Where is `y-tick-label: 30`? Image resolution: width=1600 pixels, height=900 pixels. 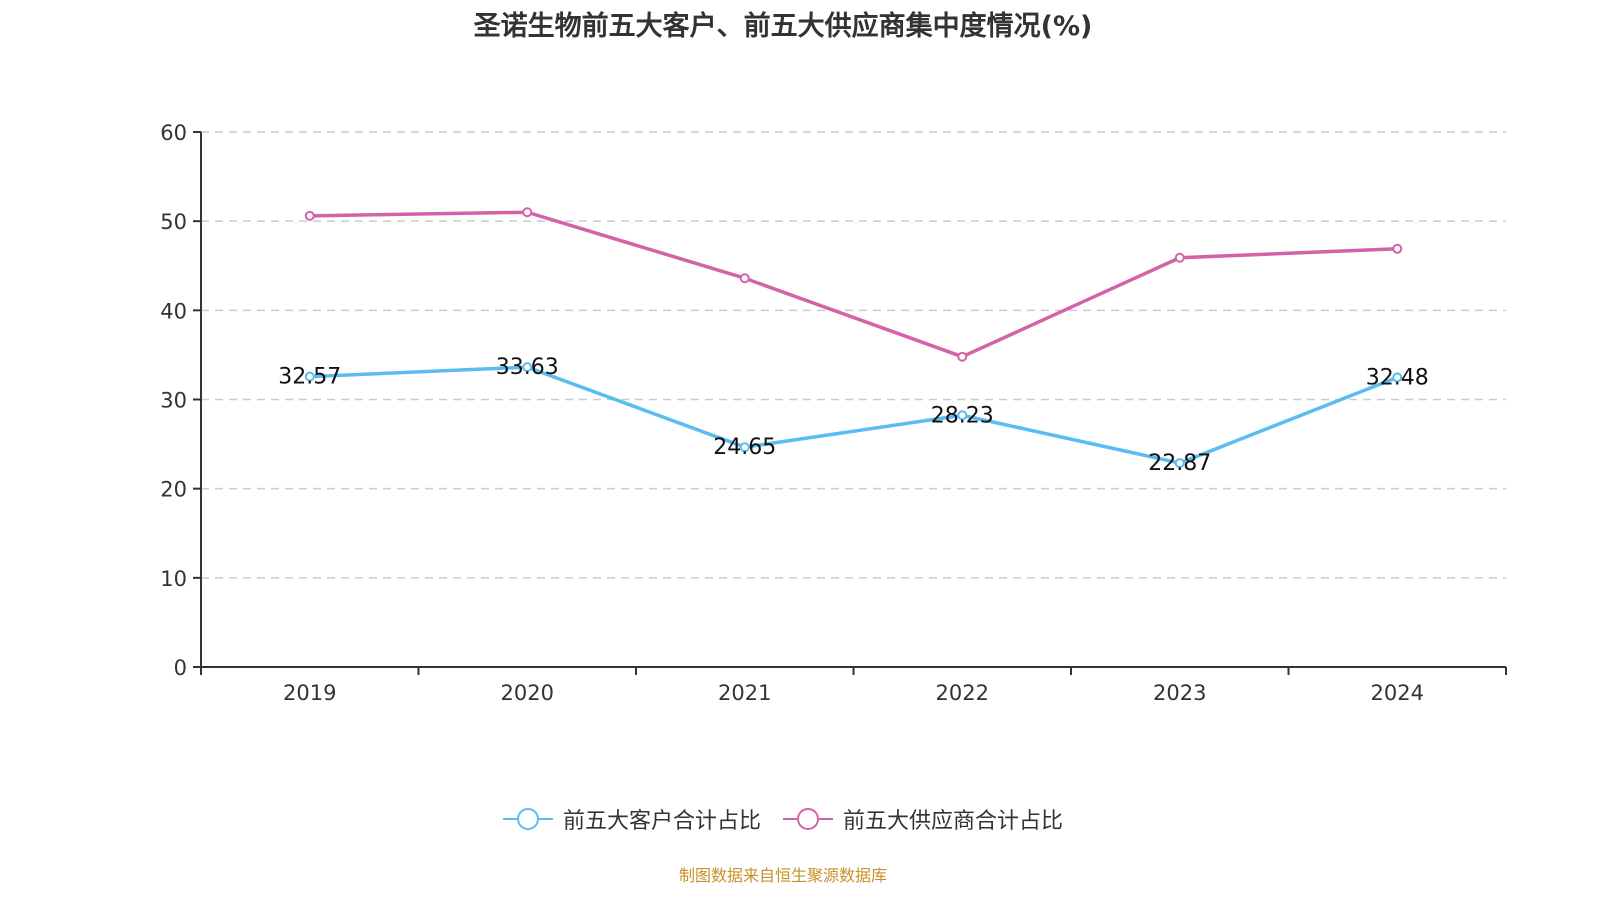 y-tick-label: 30 is located at coordinates (173, 401).